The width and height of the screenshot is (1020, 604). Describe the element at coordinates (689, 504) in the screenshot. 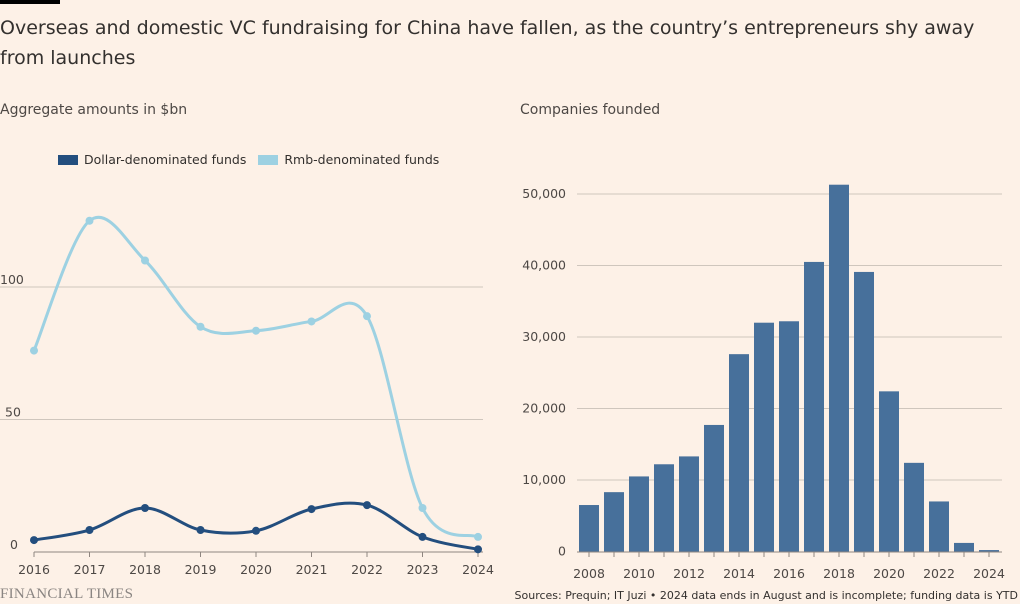

I see `bar-2012` at that location.